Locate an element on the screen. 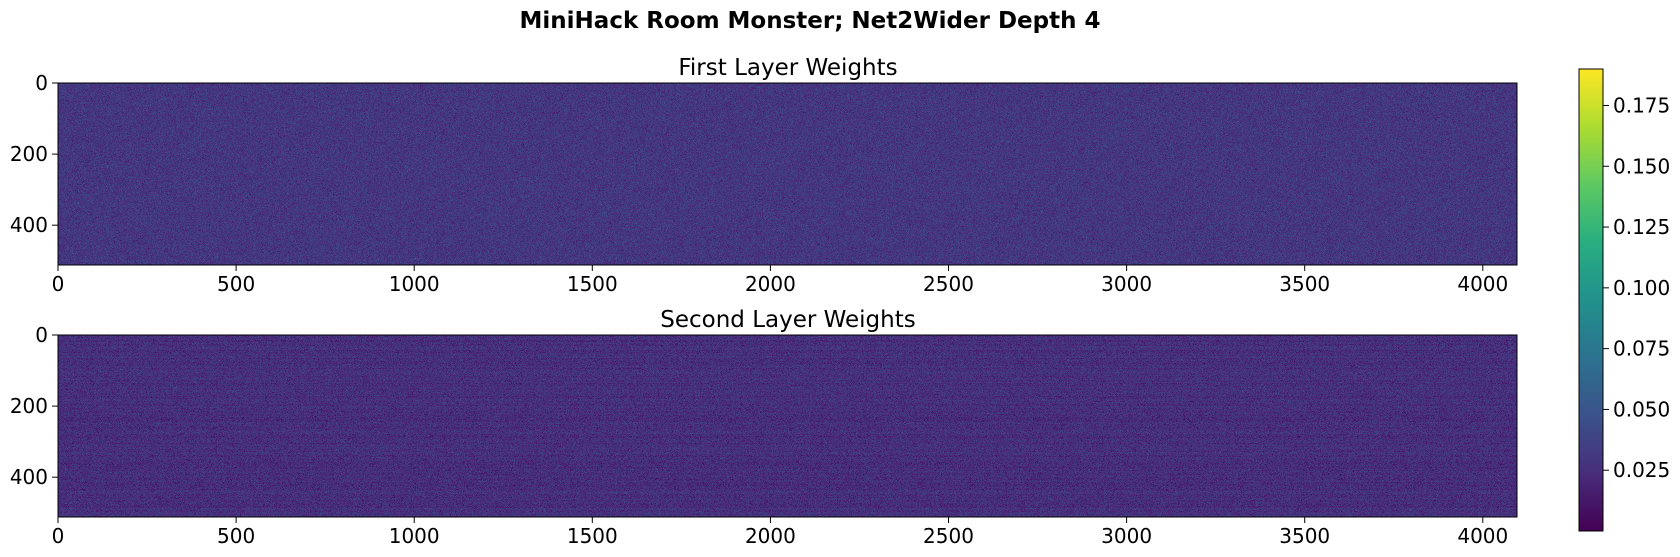 The height and width of the screenshot is (557, 1680). first-layer-ytick-label: 200 is located at coordinates (29, 154).